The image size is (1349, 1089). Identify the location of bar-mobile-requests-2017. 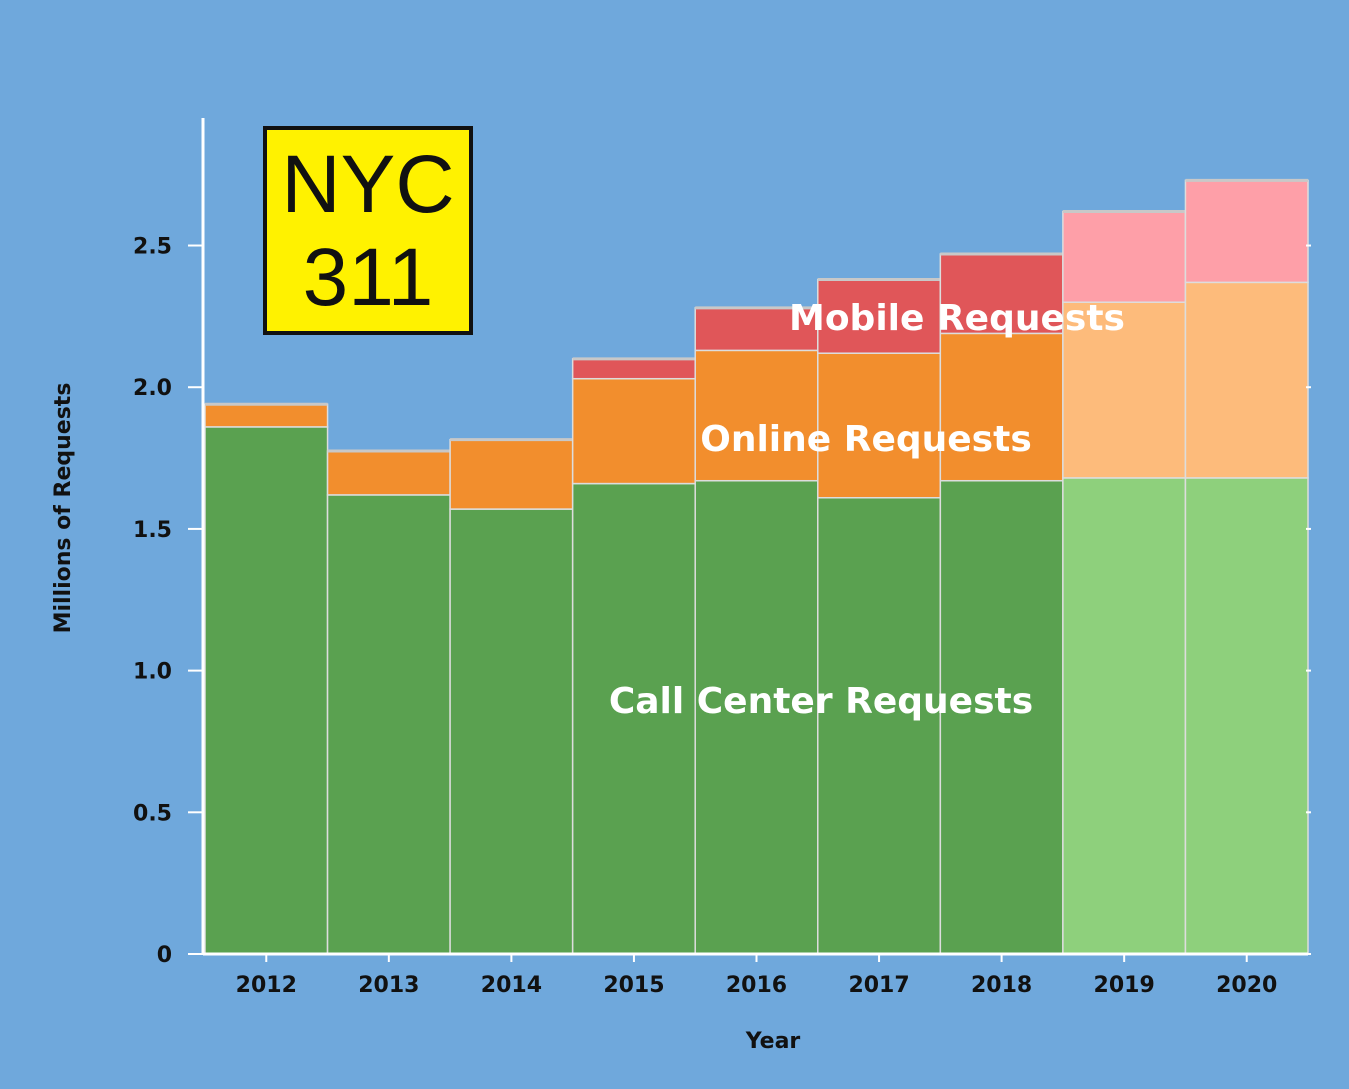
(879, 316).